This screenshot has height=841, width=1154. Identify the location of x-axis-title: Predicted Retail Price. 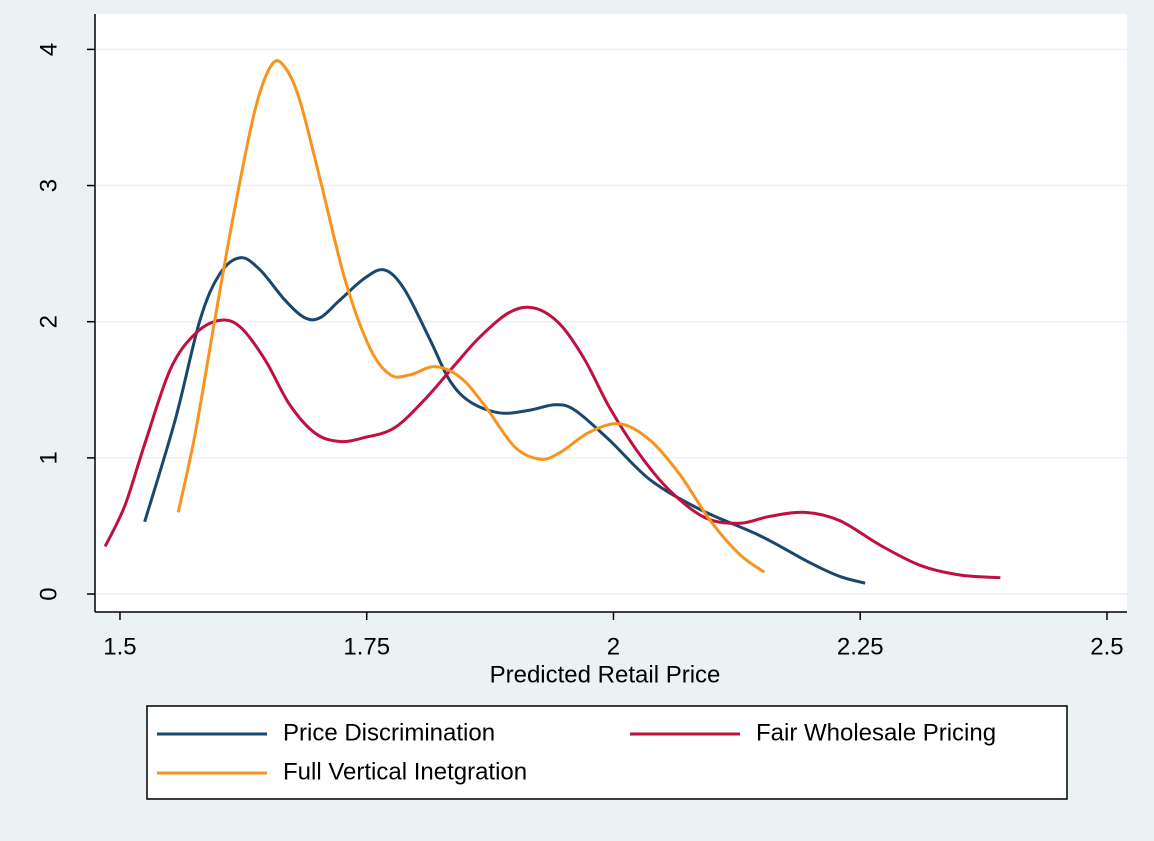
(605, 674).